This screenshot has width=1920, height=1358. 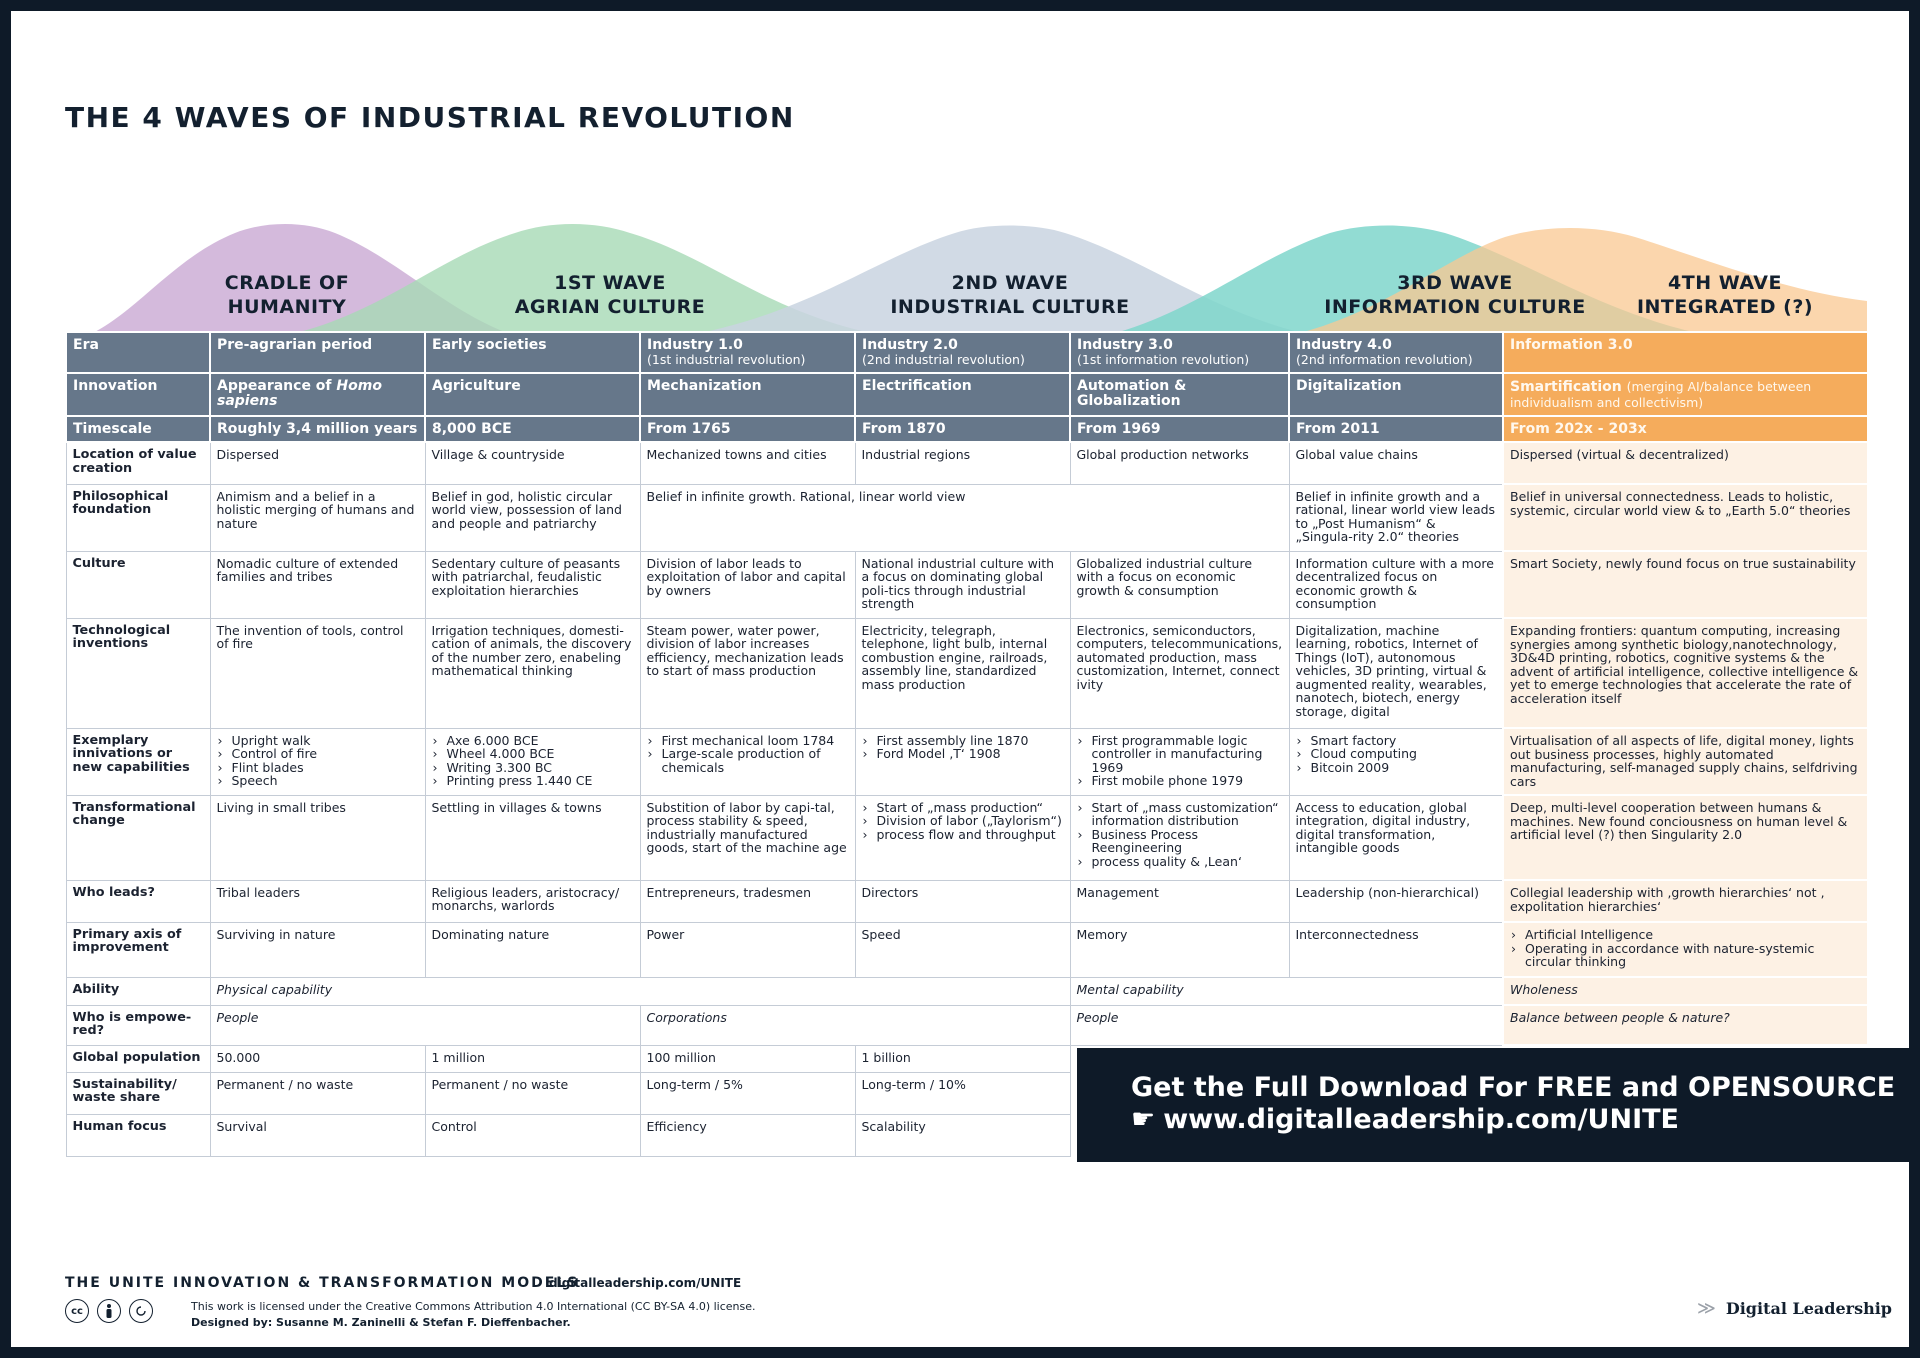 What do you see at coordinates (430, 117) in the screenshot?
I see `page-title: THE 4 WAVES OF INDUSTRIAL REVOLUTION` at bounding box center [430, 117].